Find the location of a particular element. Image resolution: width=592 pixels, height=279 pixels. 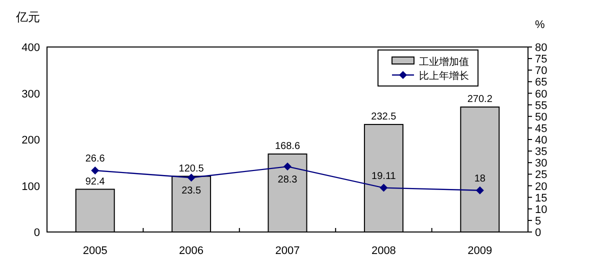

y-tick-label: 100 is located at coordinates (31, 186).